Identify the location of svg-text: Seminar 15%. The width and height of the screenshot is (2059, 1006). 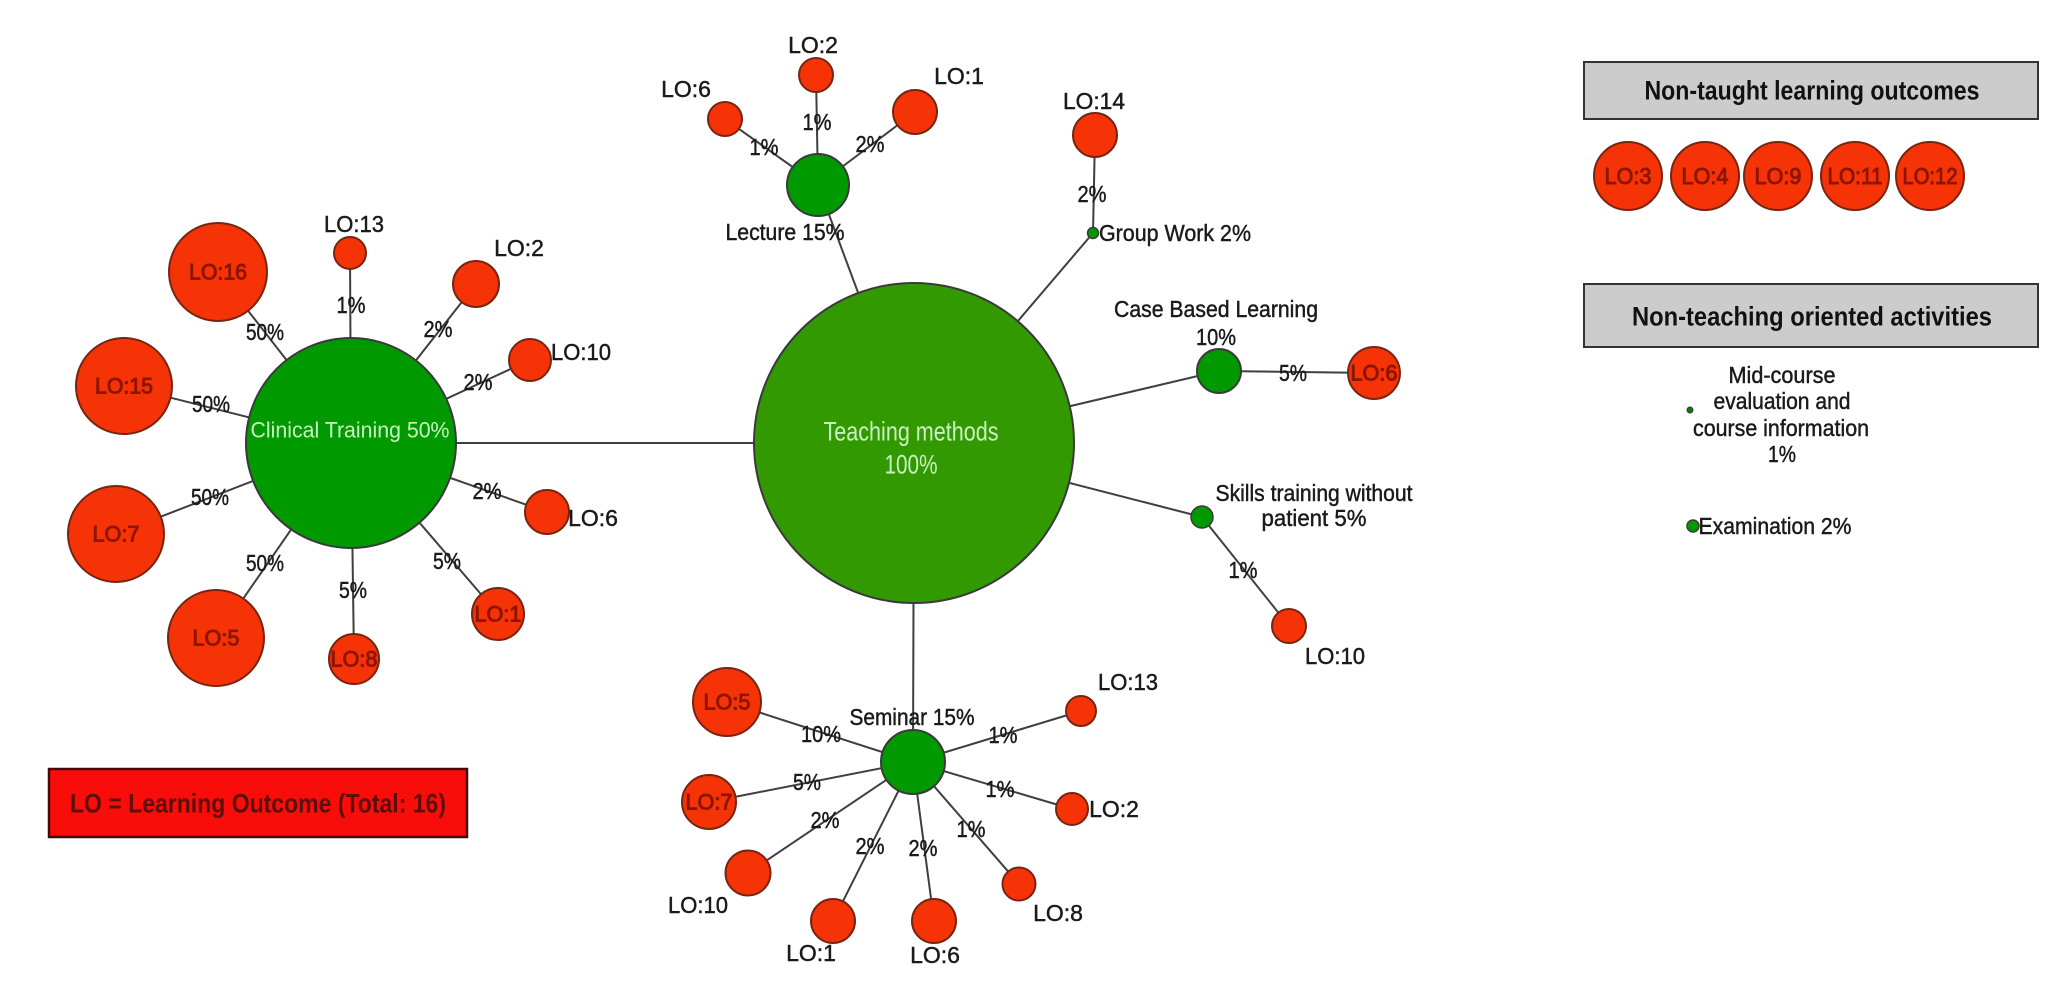
(912, 717).